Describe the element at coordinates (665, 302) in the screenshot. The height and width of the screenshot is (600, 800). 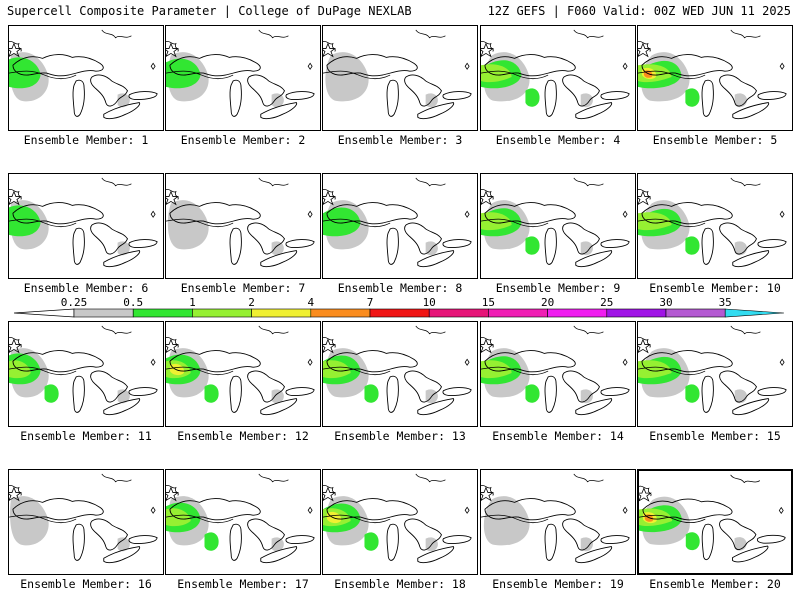
I see `legend-tick-label: 30` at that location.